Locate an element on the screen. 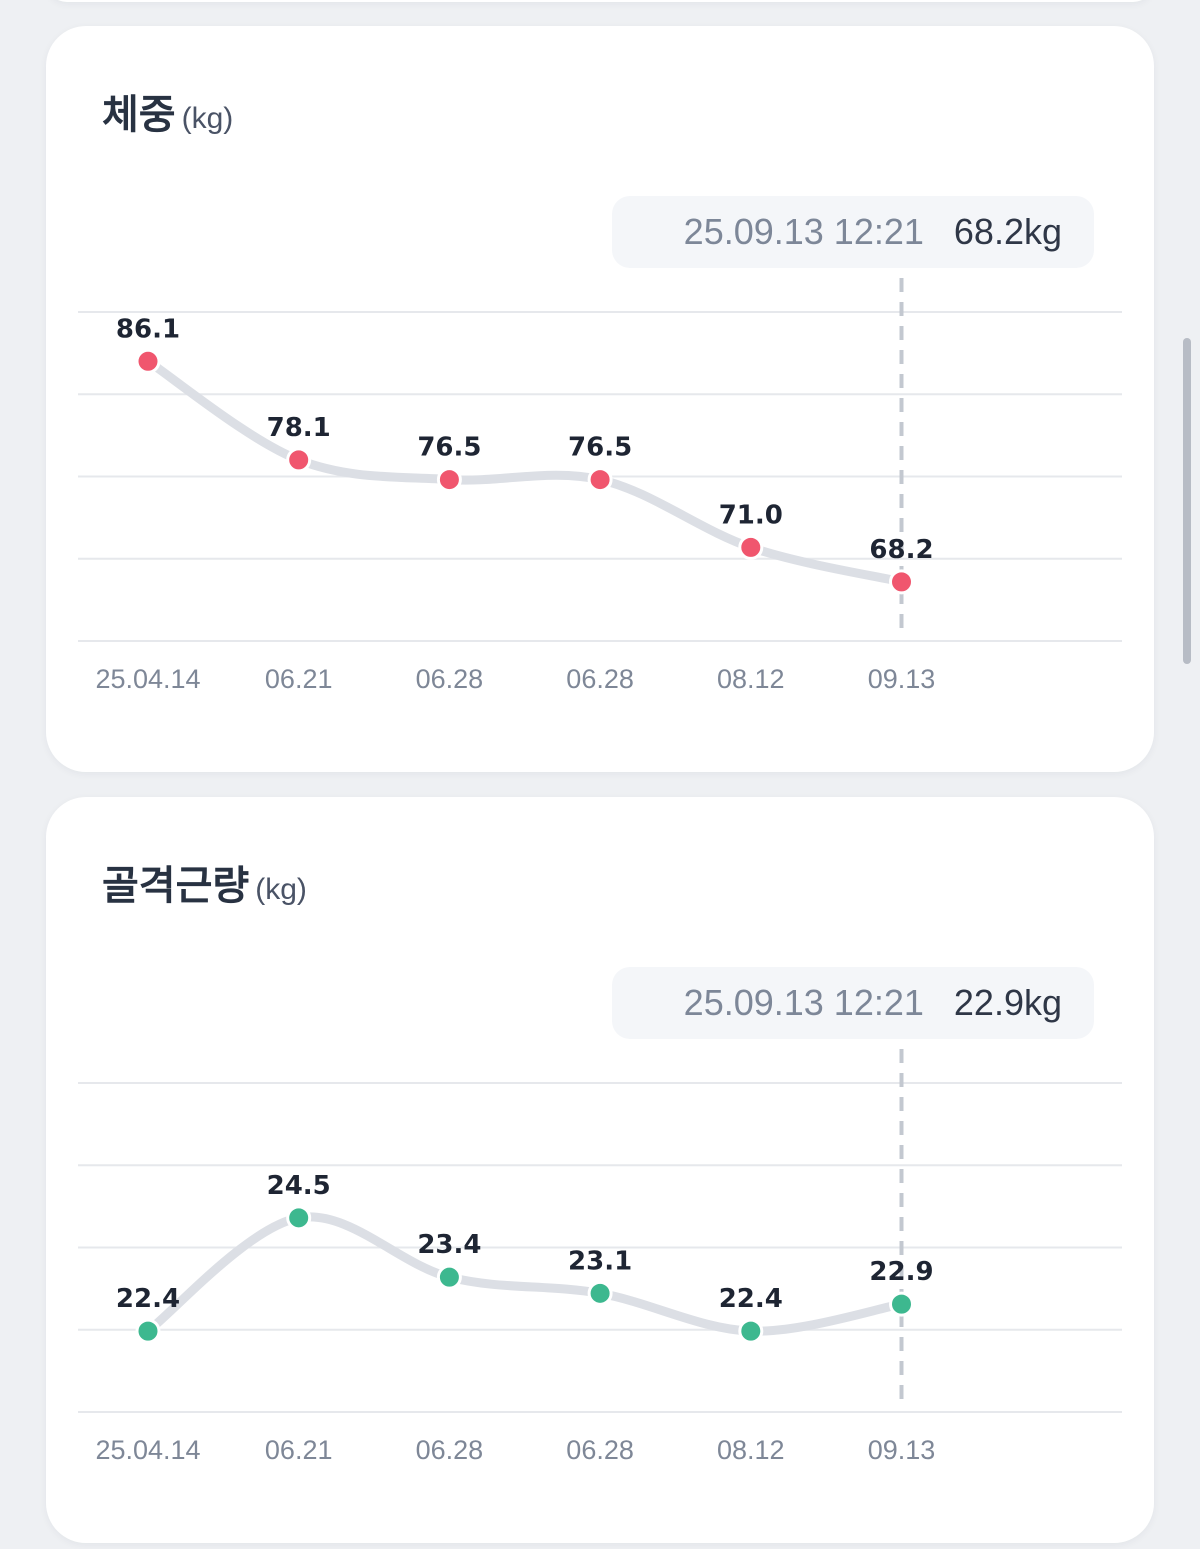 The width and height of the screenshot is (1200, 1549). weight-data-label: 78.1 is located at coordinates (299, 428).